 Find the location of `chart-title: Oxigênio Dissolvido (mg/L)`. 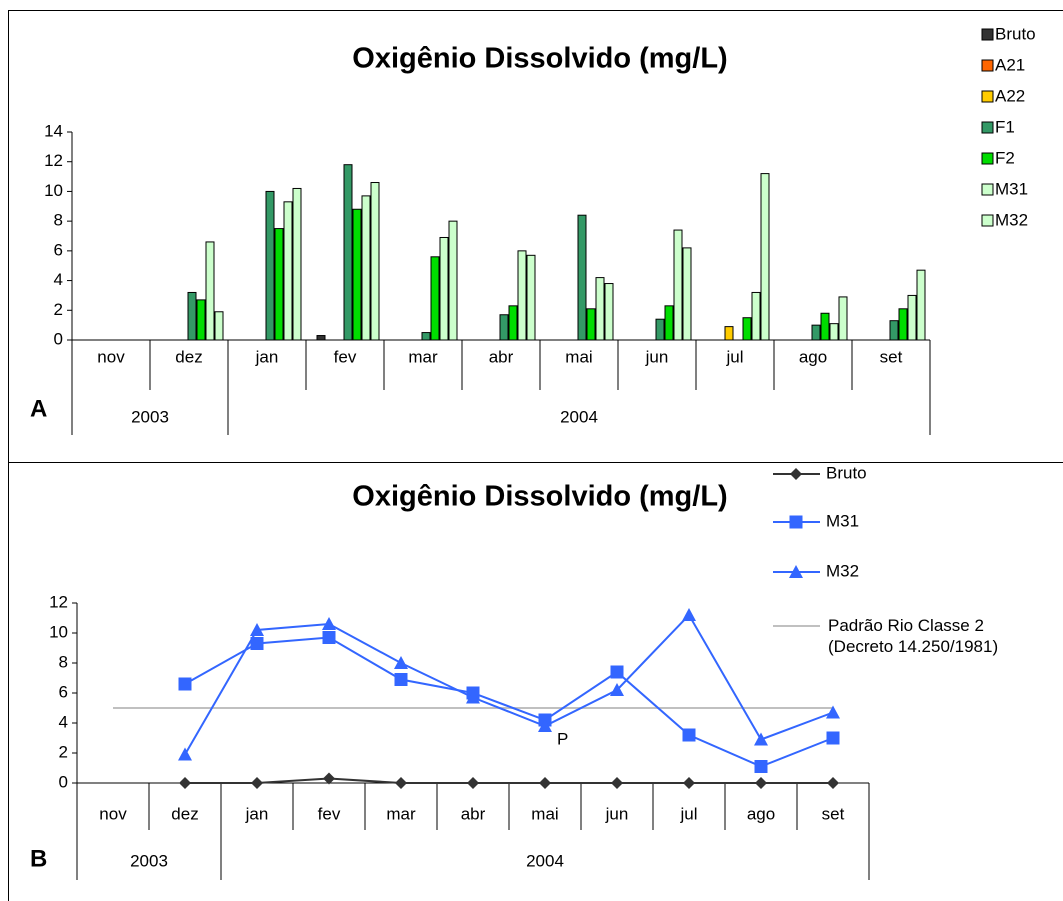

chart-title: Oxigênio Dissolvido (mg/L) is located at coordinates (539, 59).